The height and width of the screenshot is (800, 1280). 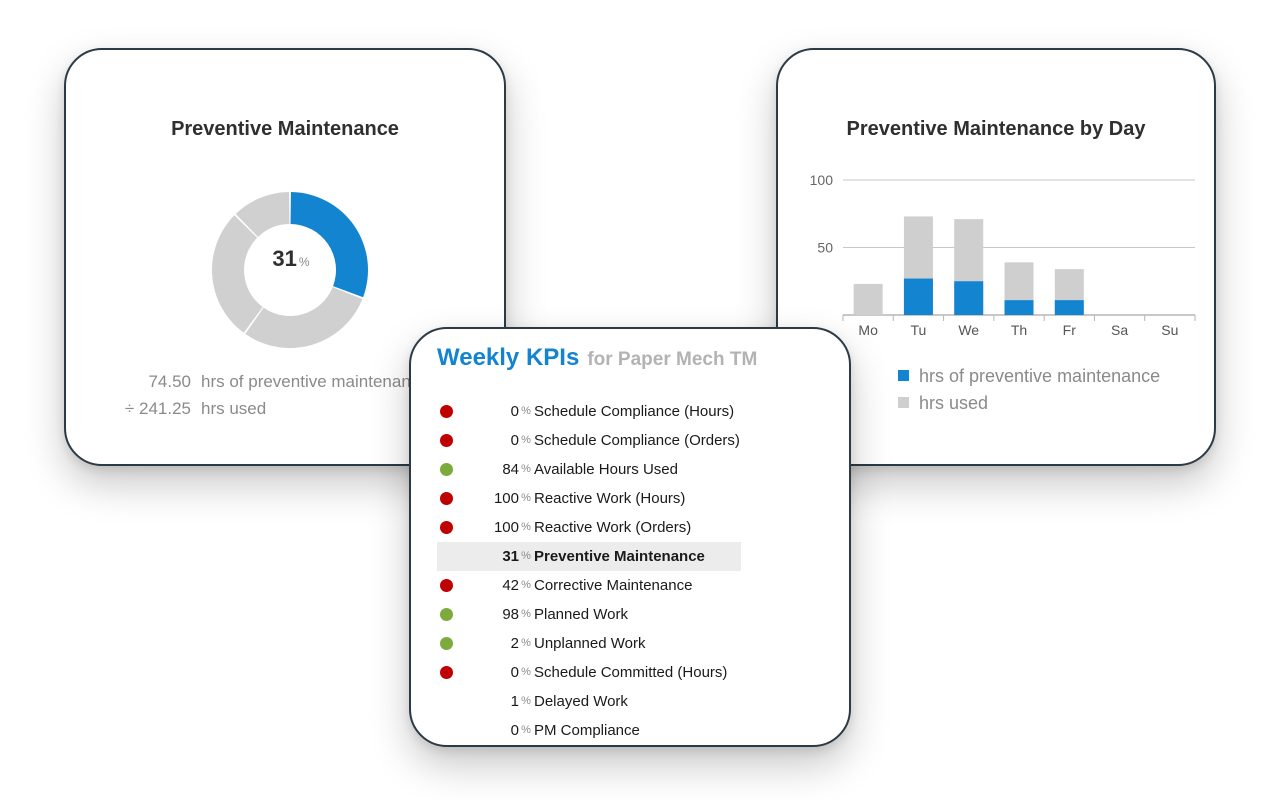 What do you see at coordinates (868, 299) in the screenshot?
I see `bar-hours-used-Mo` at bounding box center [868, 299].